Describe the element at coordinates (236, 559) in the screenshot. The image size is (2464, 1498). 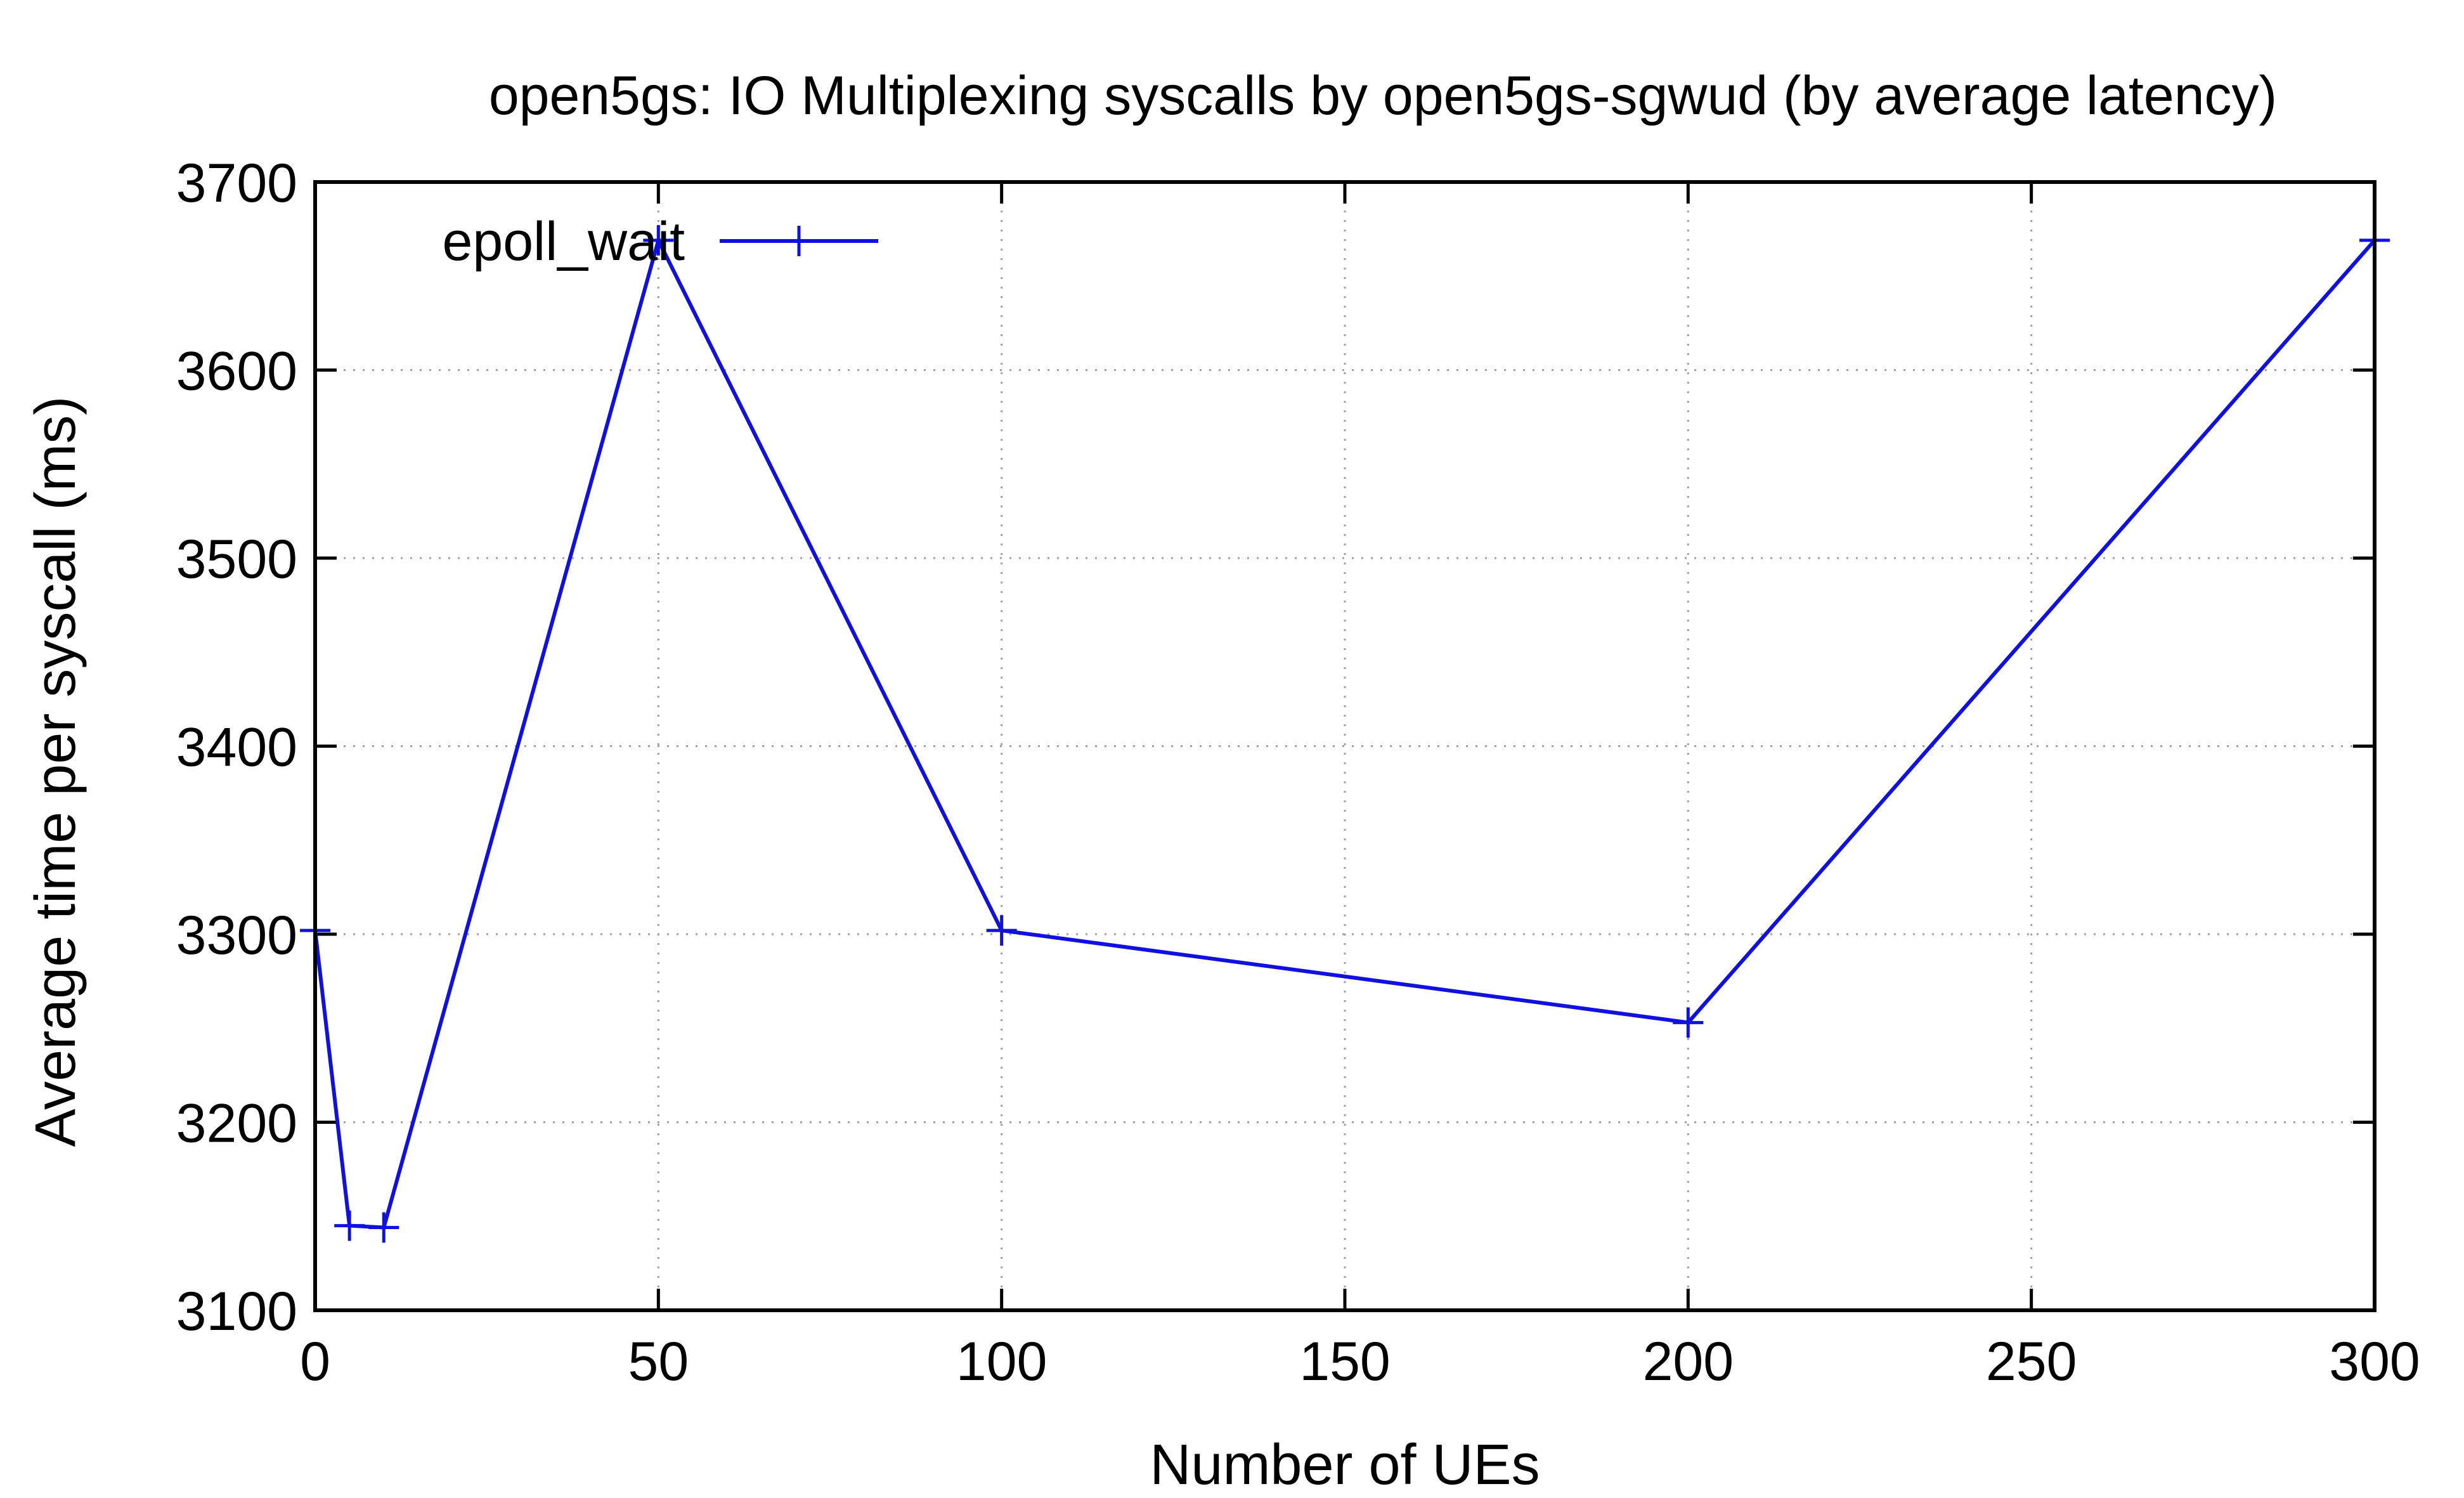
I see `y-tick-label: 3500` at that location.